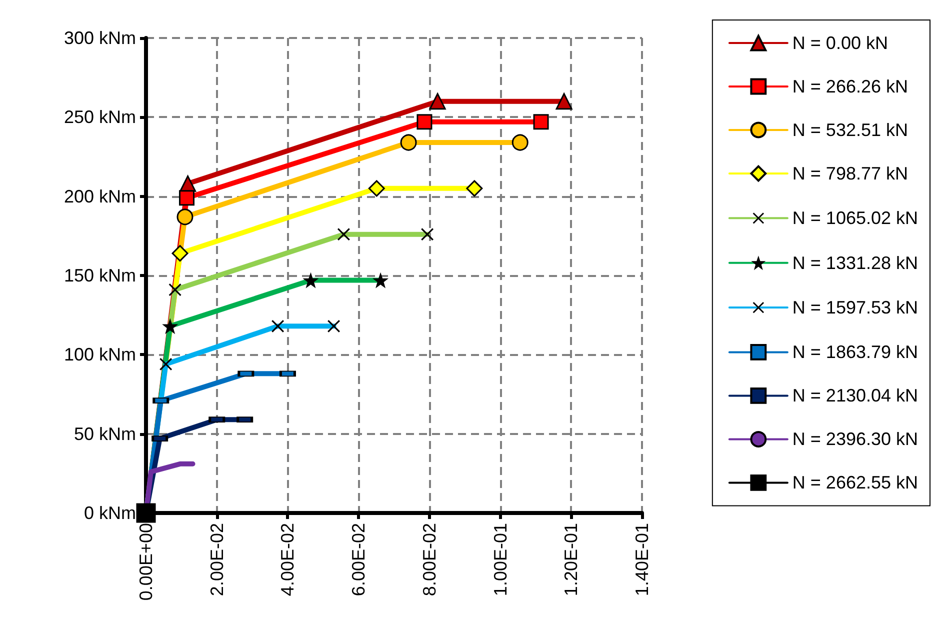 This screenshot has height=643, width=944. I want to click on legend-label: N = 2662.55 kN, so click(855, 482).